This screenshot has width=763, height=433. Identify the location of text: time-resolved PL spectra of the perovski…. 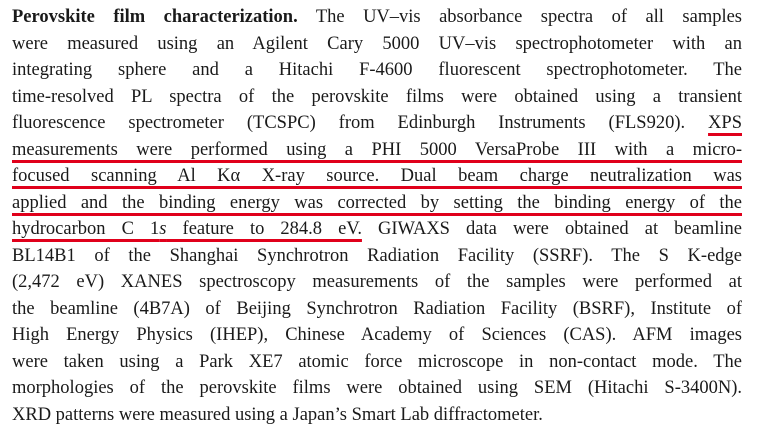
(377, 96).